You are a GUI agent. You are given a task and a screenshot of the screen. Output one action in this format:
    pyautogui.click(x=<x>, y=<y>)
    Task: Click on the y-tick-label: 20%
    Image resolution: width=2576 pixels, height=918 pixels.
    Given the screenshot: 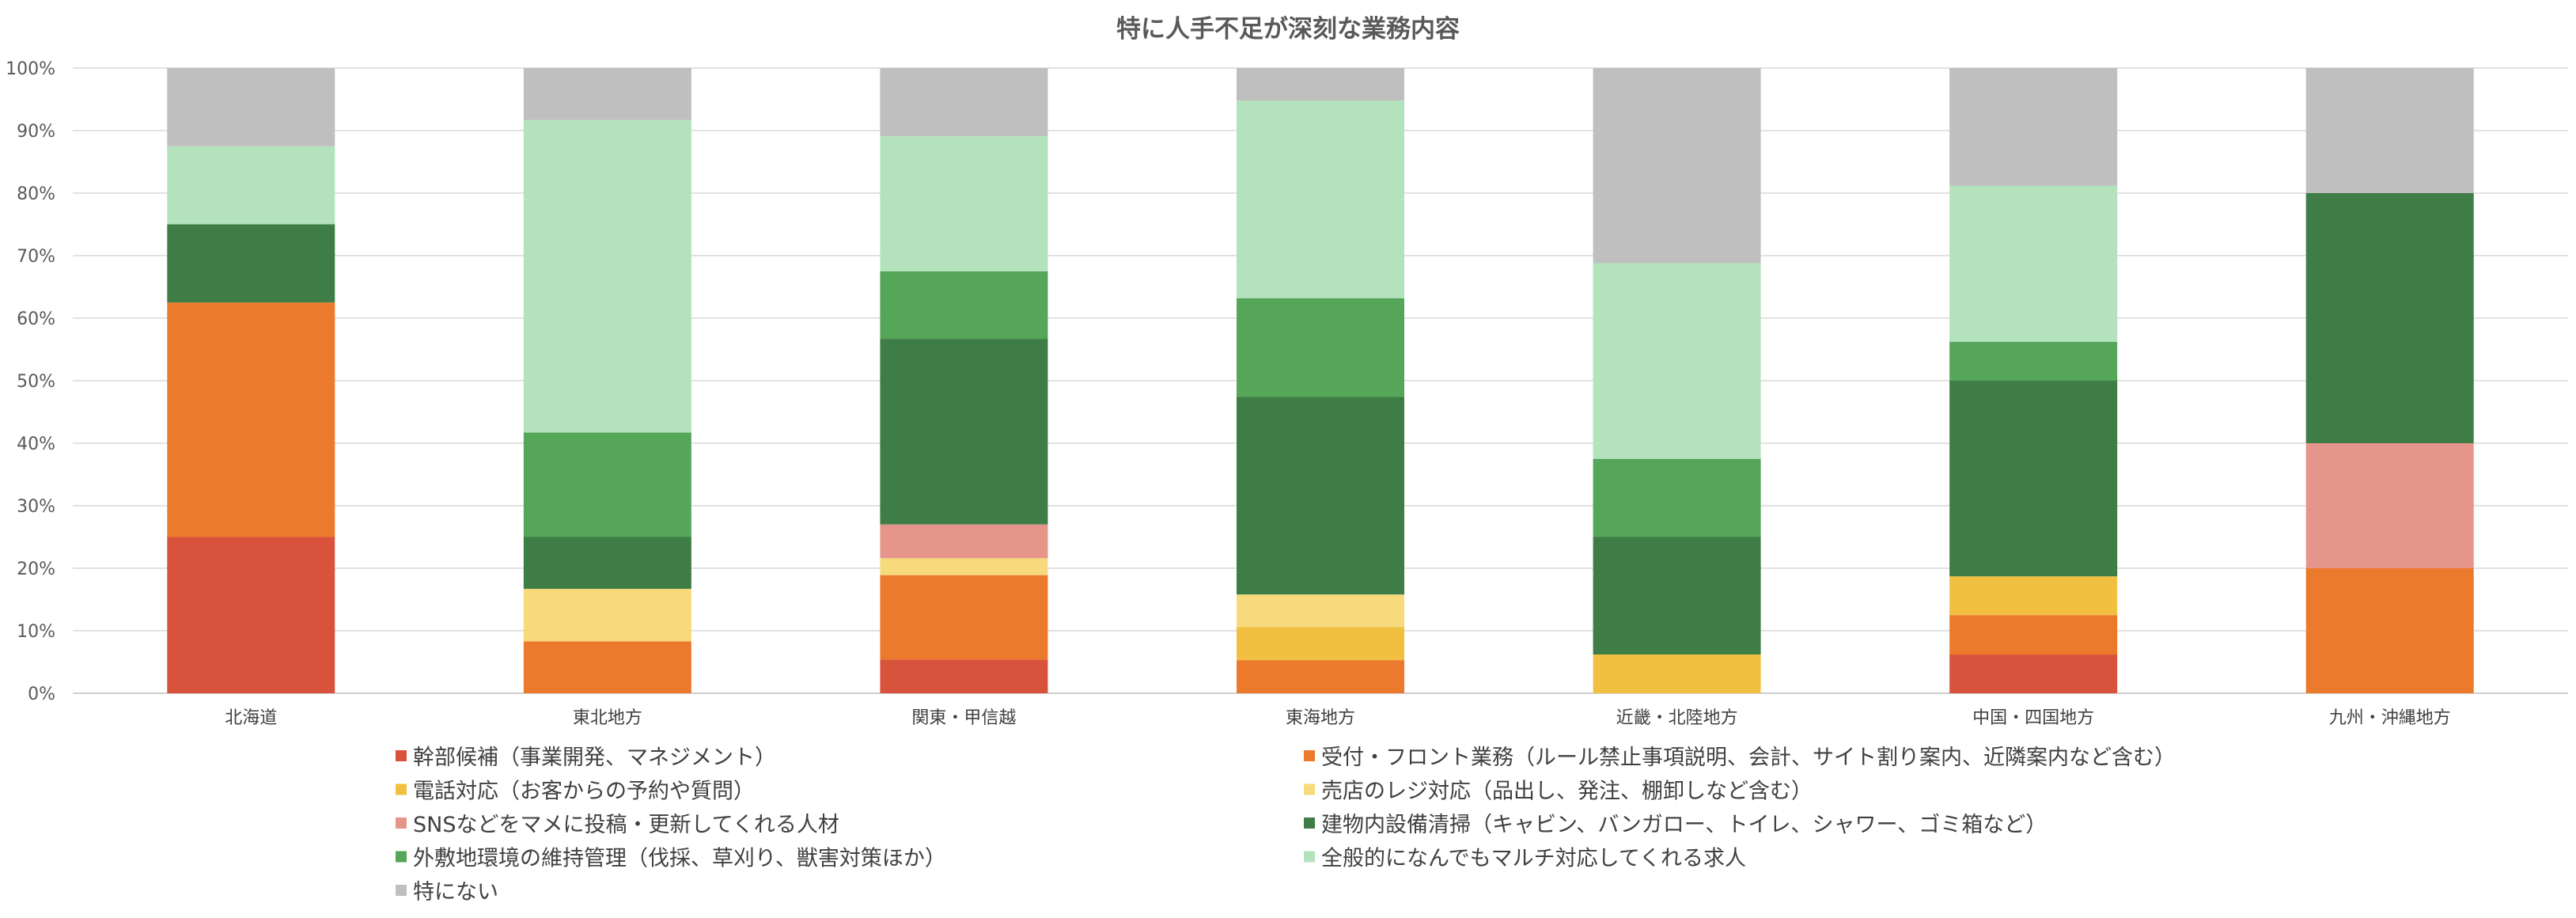 What is the action you would take?
    pyautogui.click(x=36, y=569)
    